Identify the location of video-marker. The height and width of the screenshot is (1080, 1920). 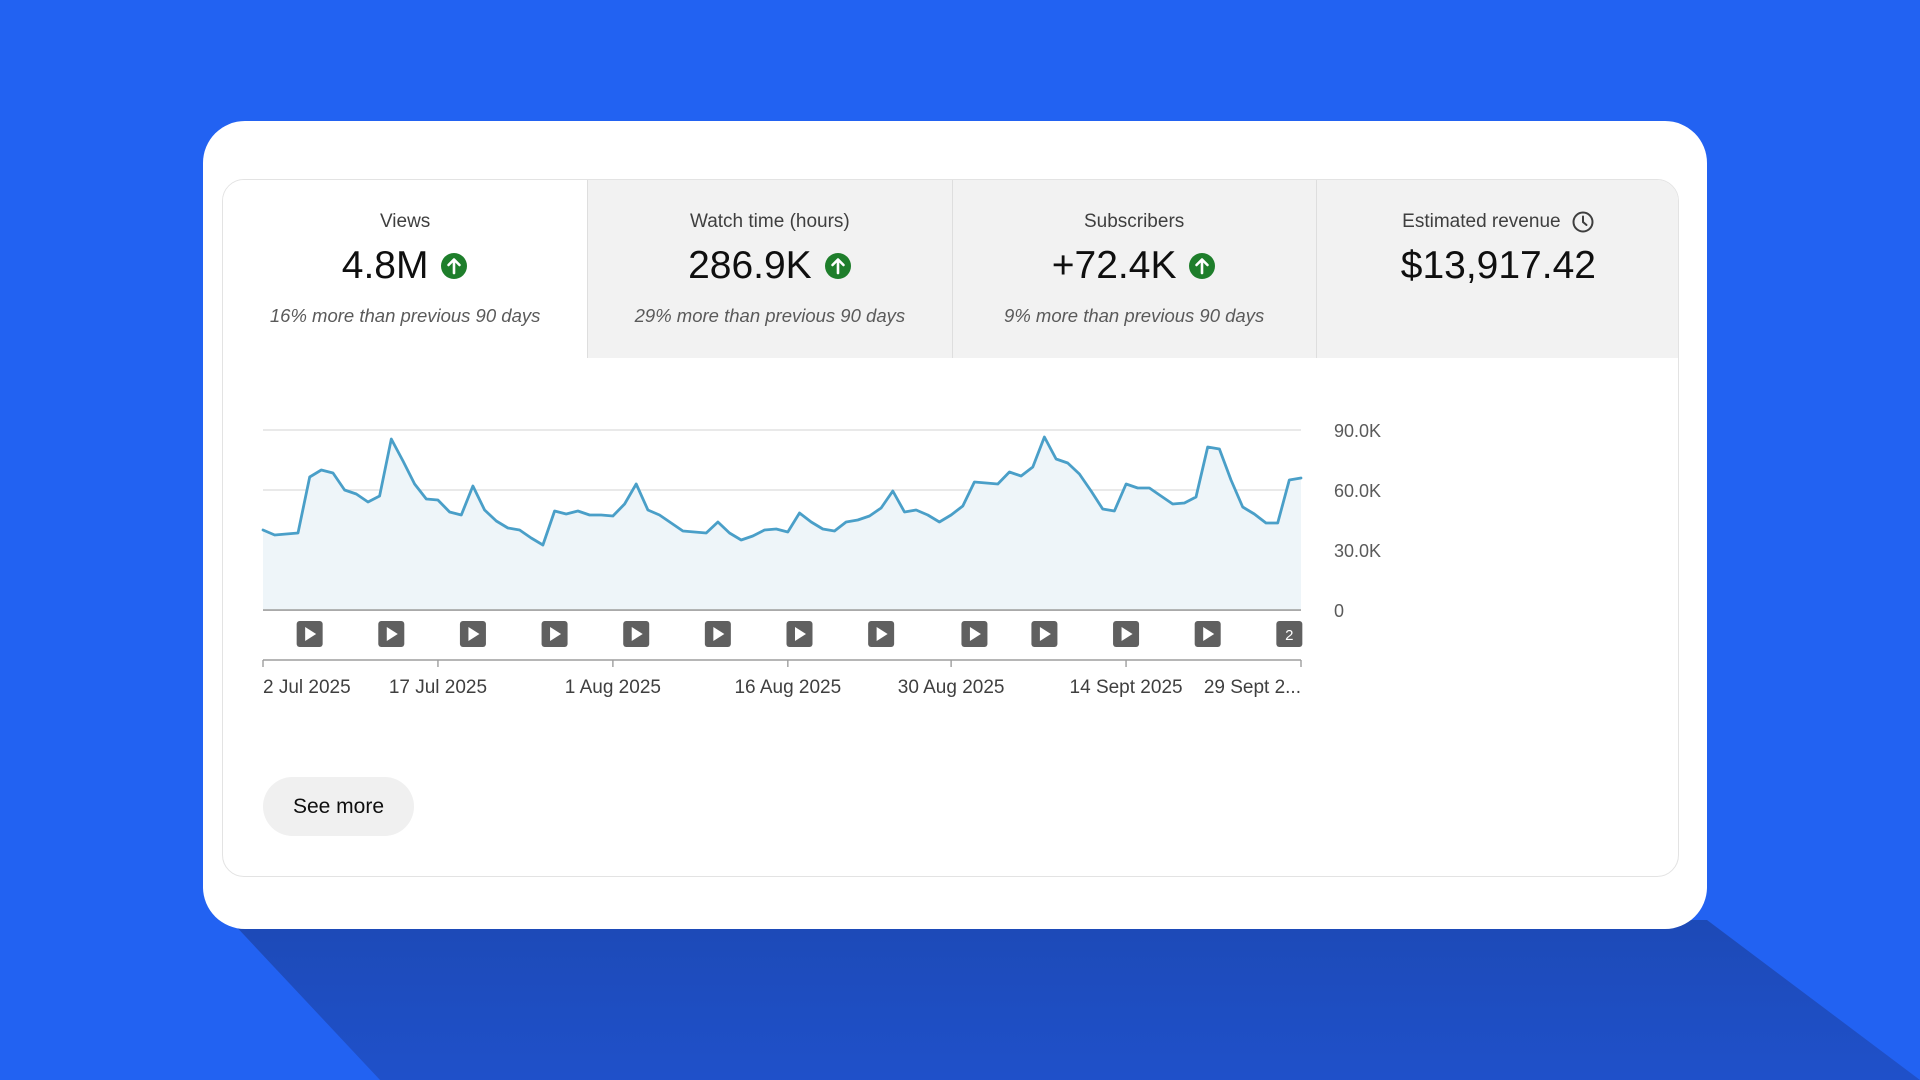
(1289, 634).